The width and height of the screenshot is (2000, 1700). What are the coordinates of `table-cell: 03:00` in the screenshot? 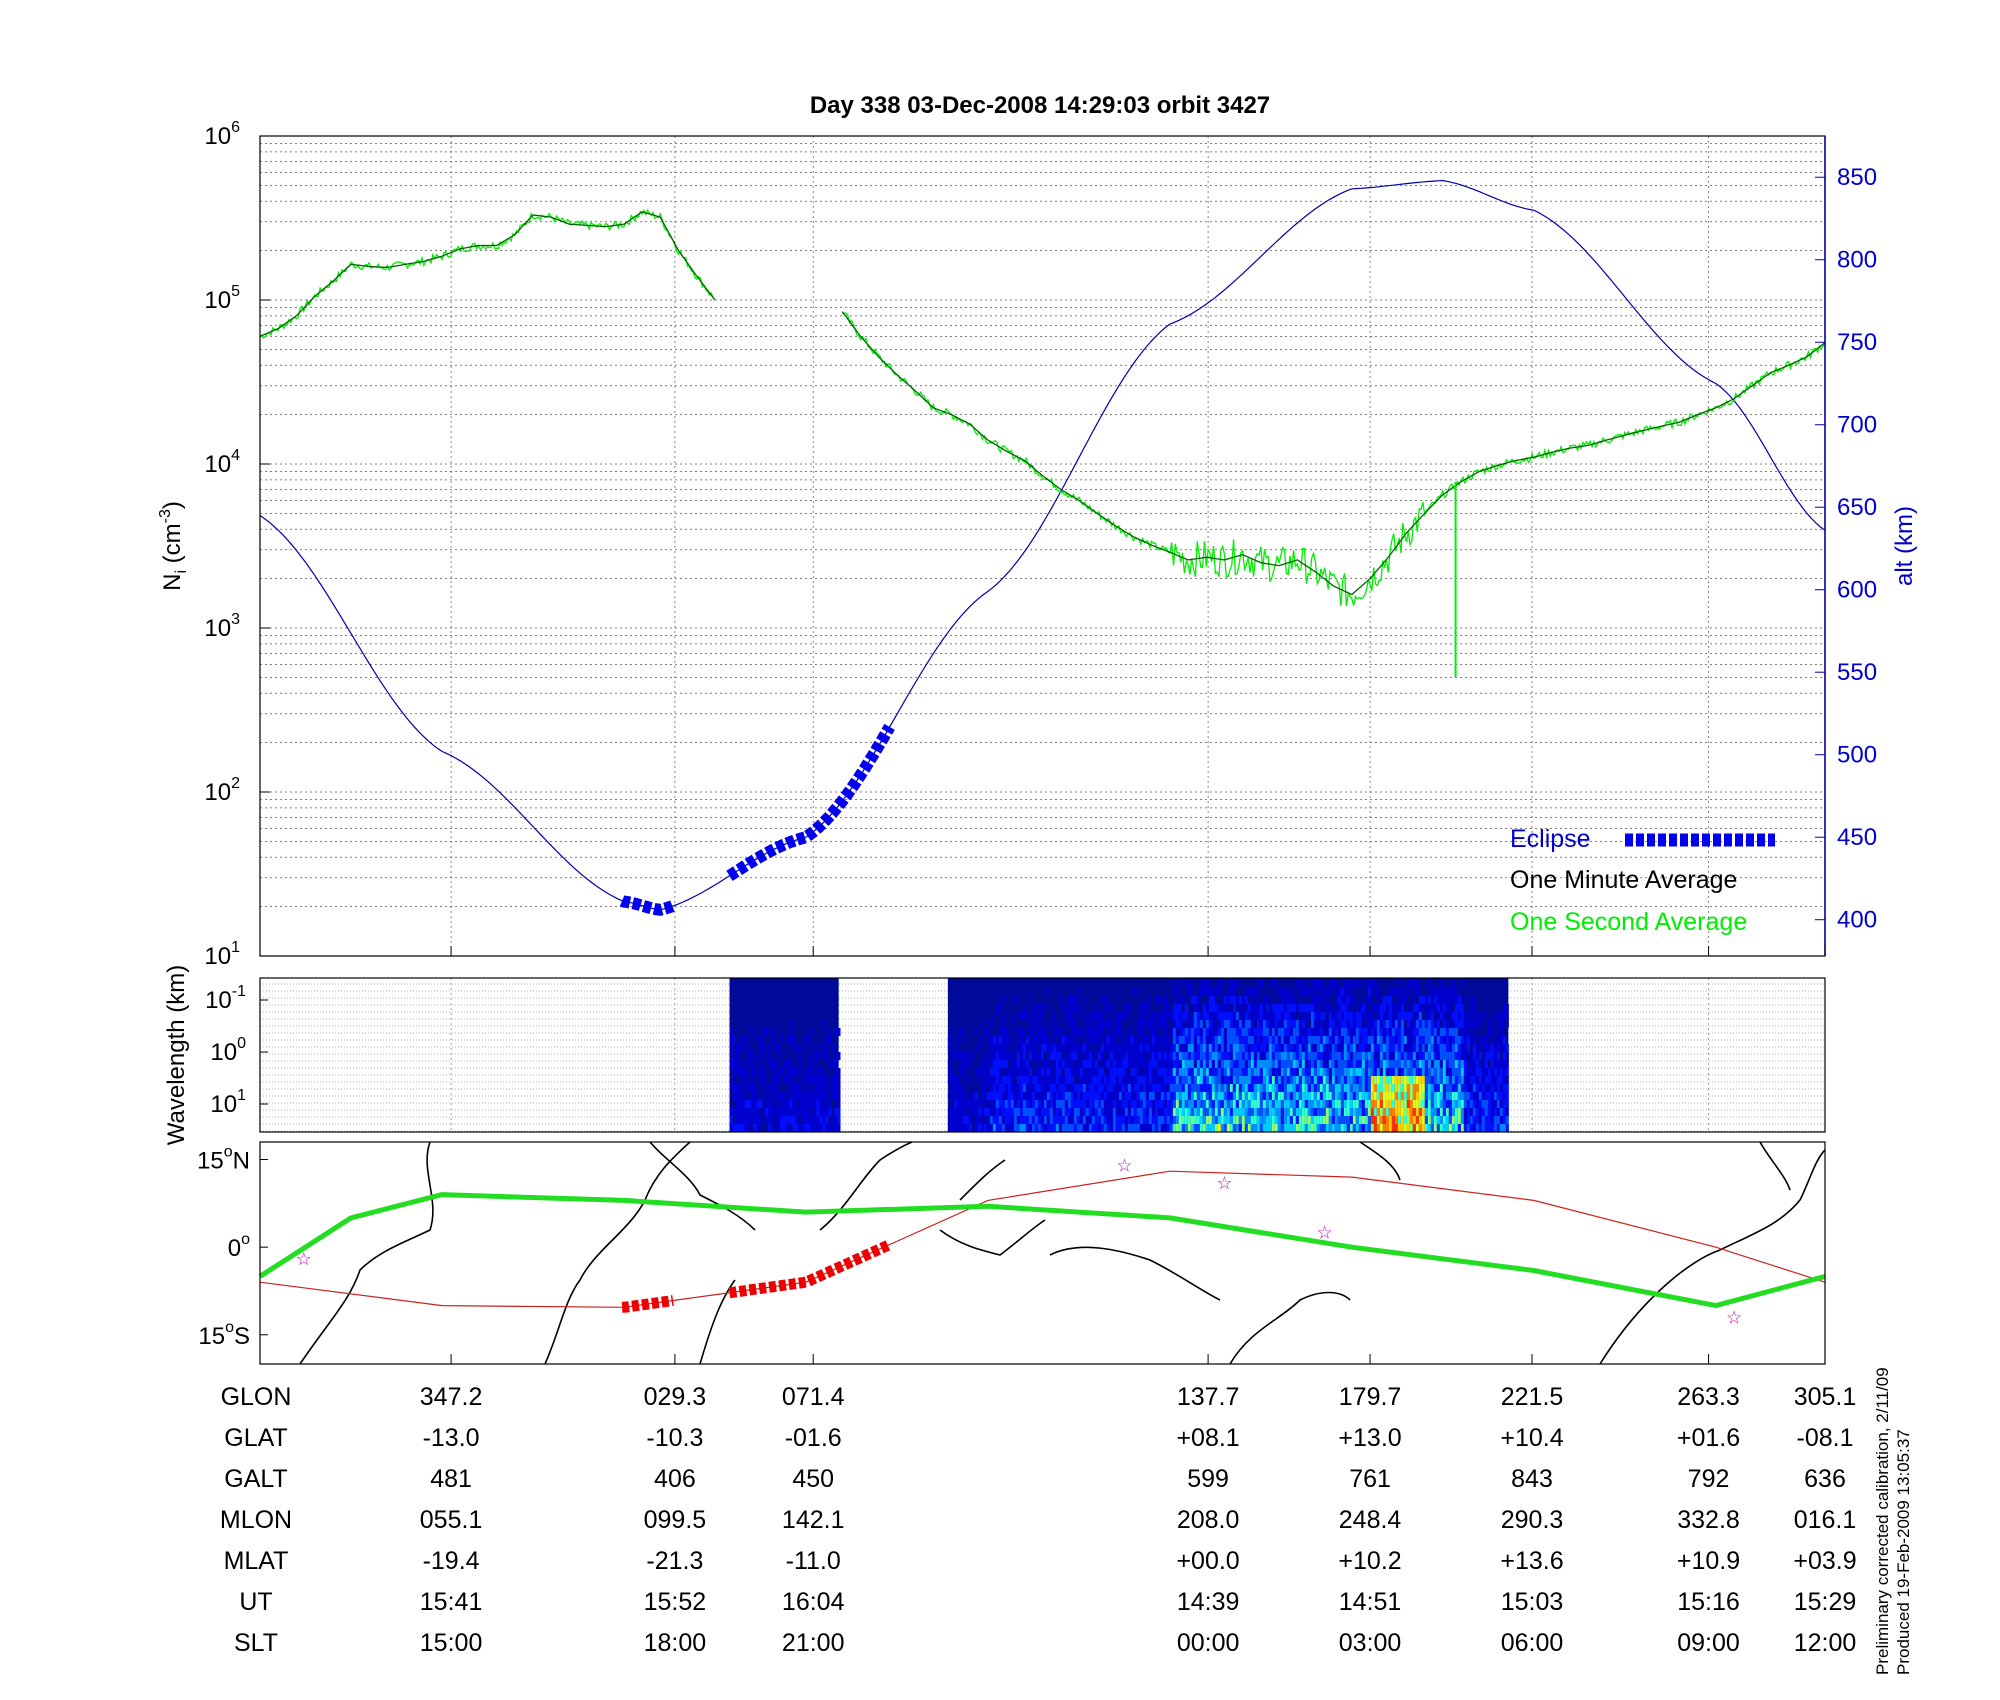 It's located at (1370, 1643).